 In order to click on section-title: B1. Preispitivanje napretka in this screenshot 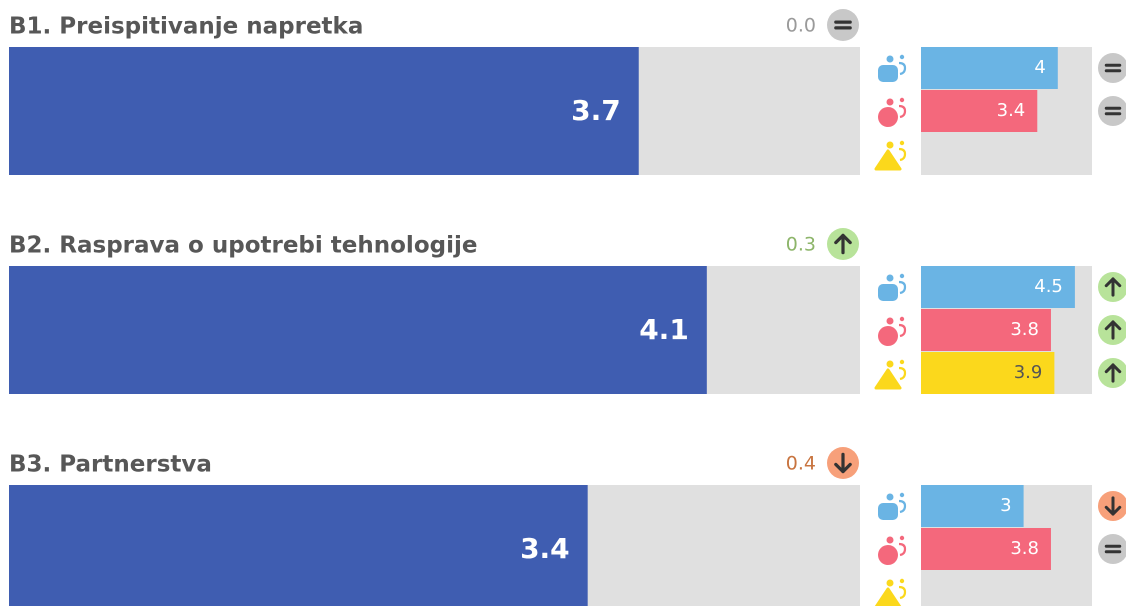, I will do `click(186, 27)`.